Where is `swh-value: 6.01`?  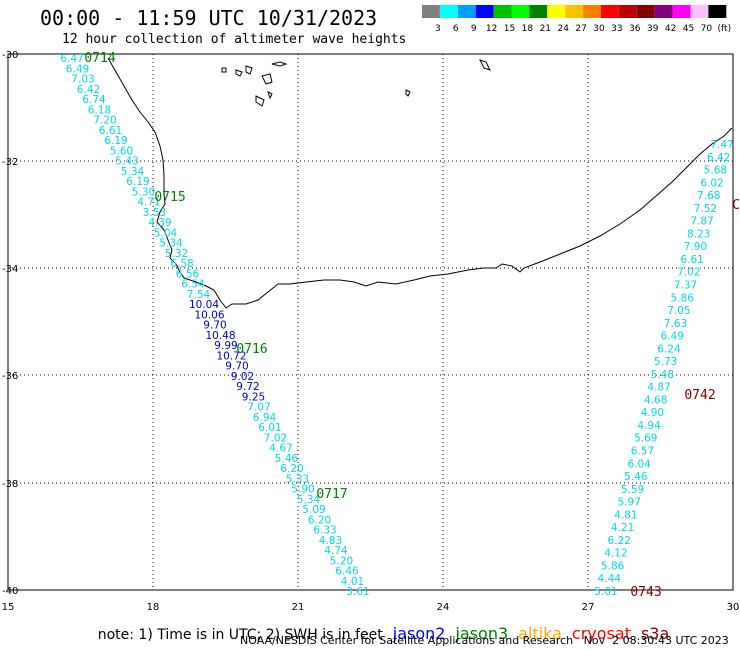 swh-value: 6.01 is located at coordinates (269, 428).